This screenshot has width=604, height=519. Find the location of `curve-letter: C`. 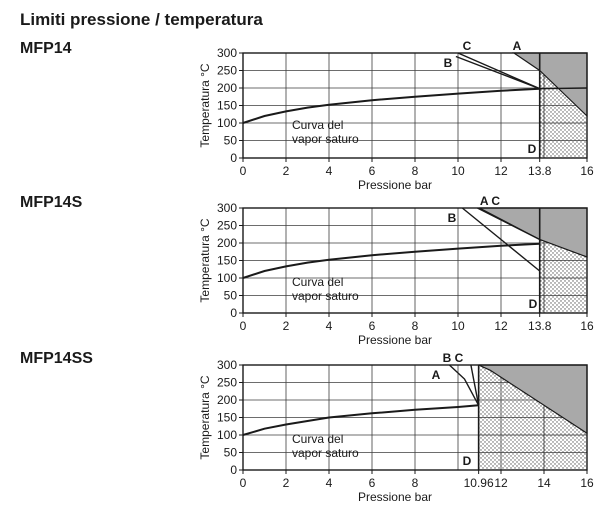

curve-letter: C is located at coordinates (467, 46).